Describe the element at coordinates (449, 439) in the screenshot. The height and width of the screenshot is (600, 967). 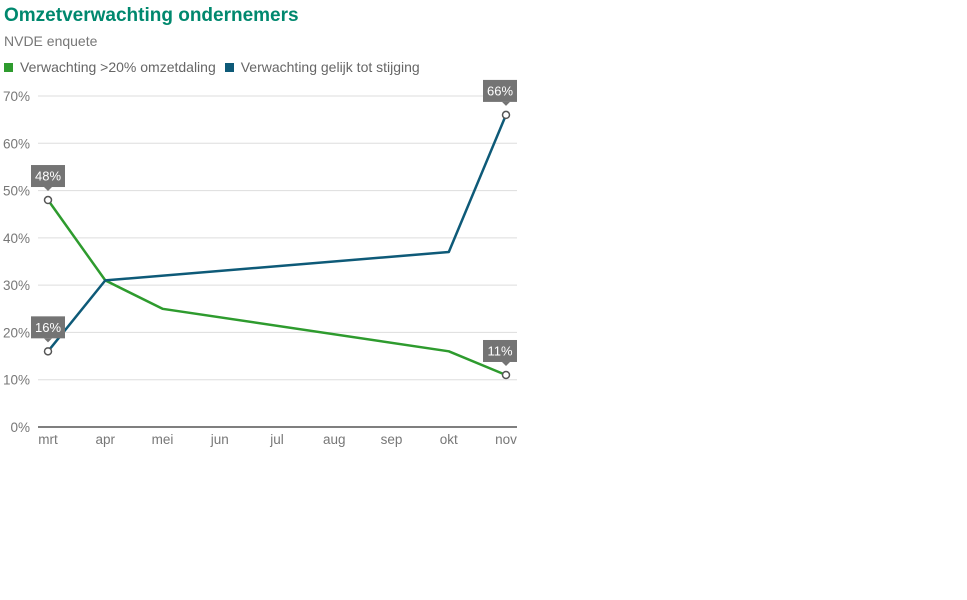
I see `x-tick-label: okt` at that location.